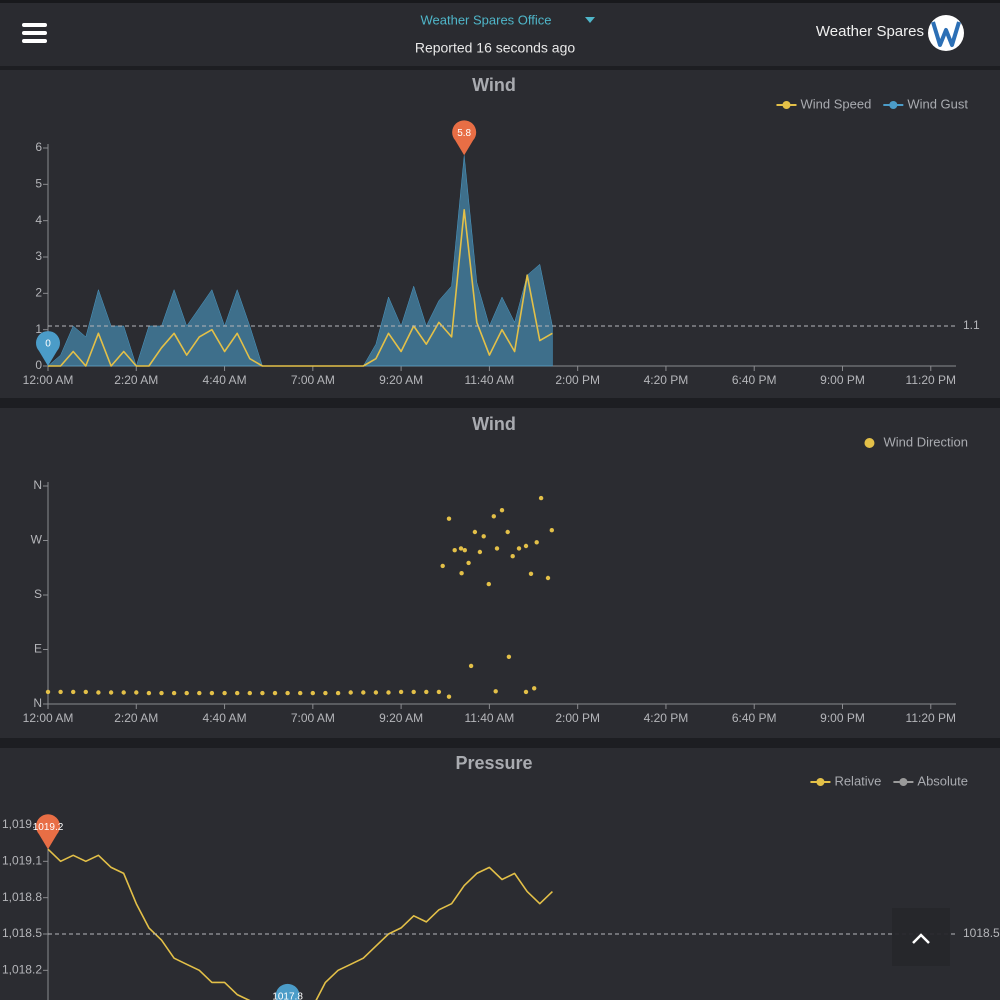  I want to click on station-dropdown: Weather Spares Office, so click(507, 19).